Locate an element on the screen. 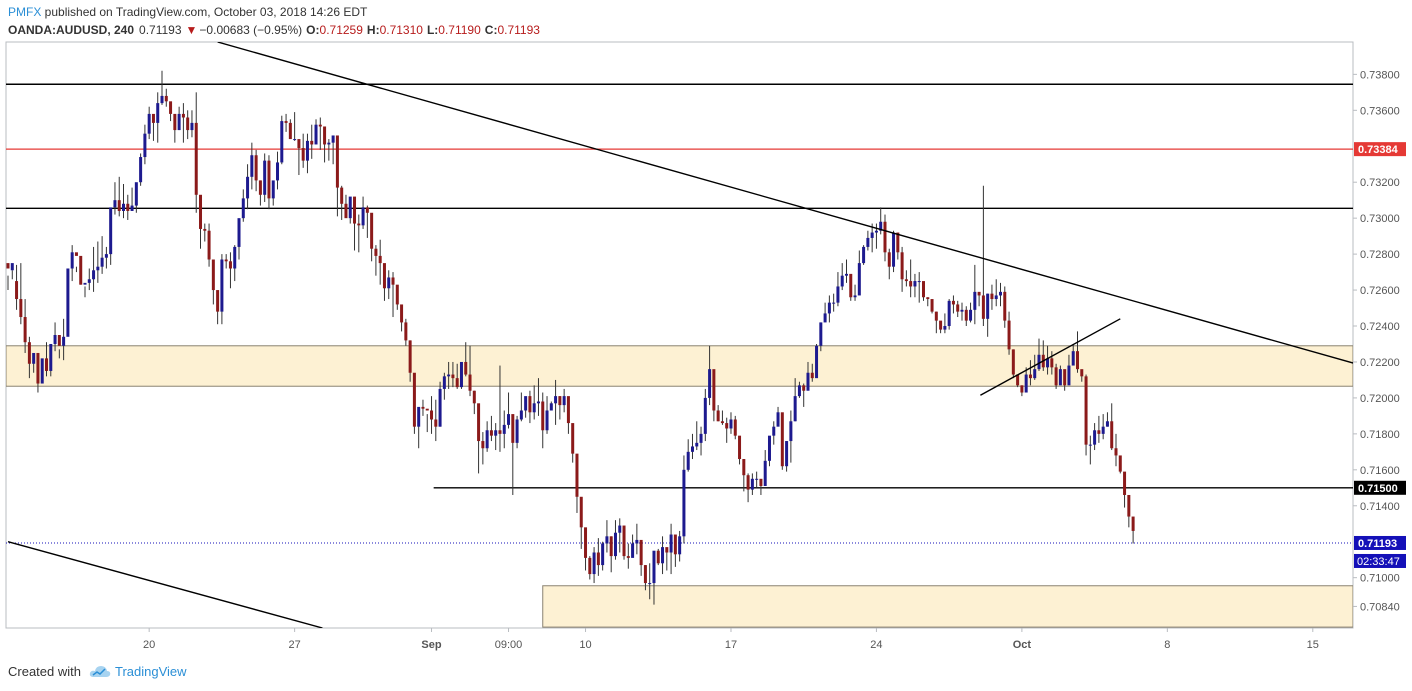  price-tick-label: 0.73600 is located at coordinates (1380, 111).